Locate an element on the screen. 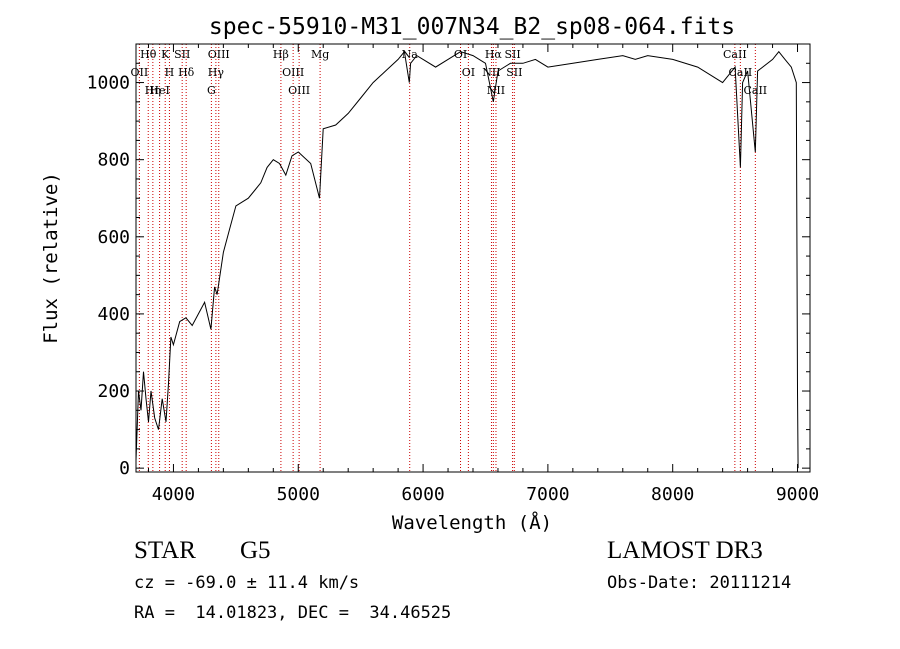 This screenshot has height=649, width=900. y-tick-label: 0 is located at coordinates (124, 468).